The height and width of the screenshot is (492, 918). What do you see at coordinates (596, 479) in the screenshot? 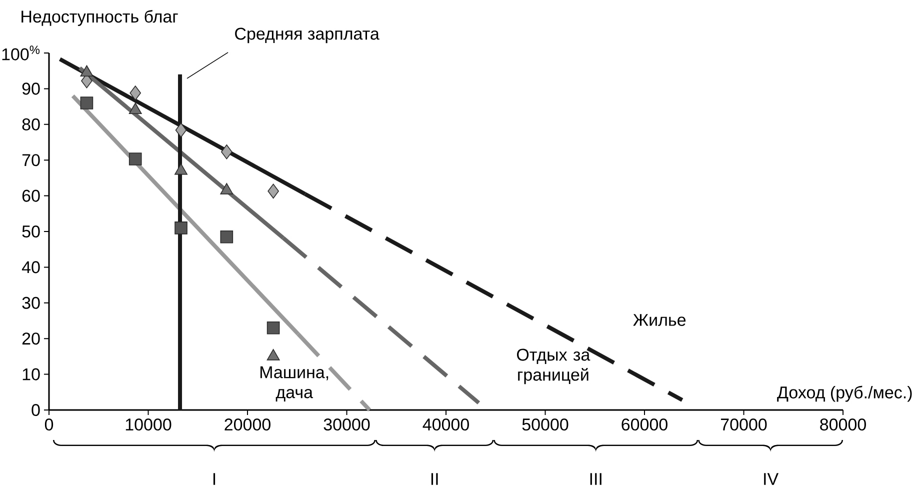
I see `text: III` at bounding box center [596, 479].